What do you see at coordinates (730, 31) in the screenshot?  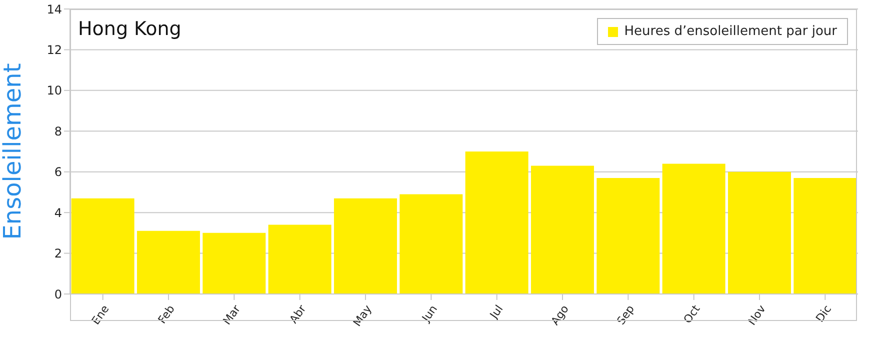 I see `legend-label: Heures d’ensoleillement par jour` at bounding box center [730, 31].